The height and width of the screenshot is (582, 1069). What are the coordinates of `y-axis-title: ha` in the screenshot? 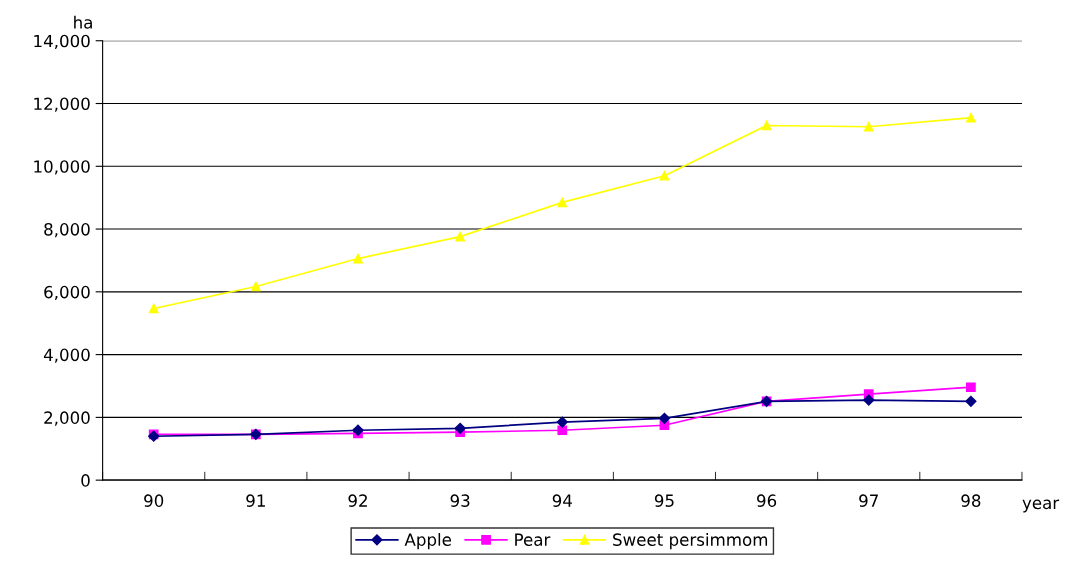 It's located at (83, 22).